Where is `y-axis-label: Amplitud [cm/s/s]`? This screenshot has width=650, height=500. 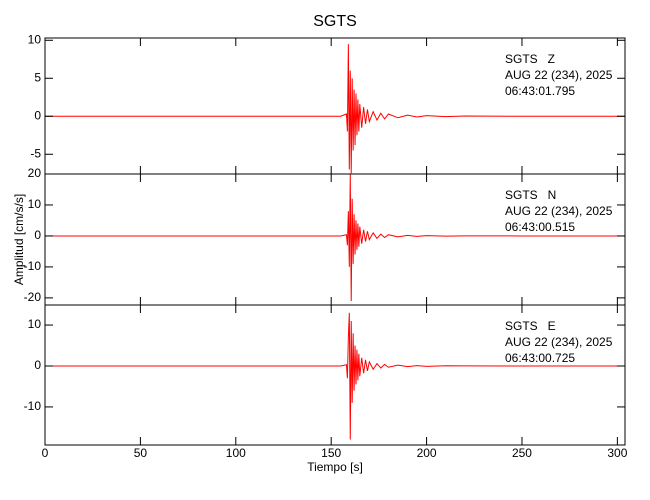
y-axis-label: Amplitud [cm/s/s] is located at coordinates (19, 239).